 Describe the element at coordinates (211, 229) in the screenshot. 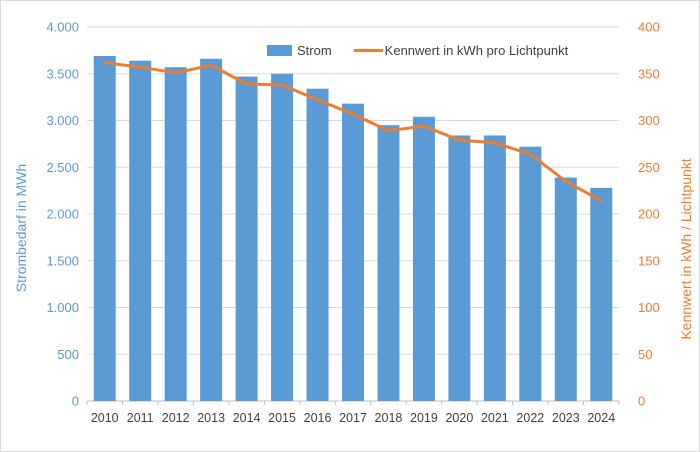

I see `bar-2013` at that location.